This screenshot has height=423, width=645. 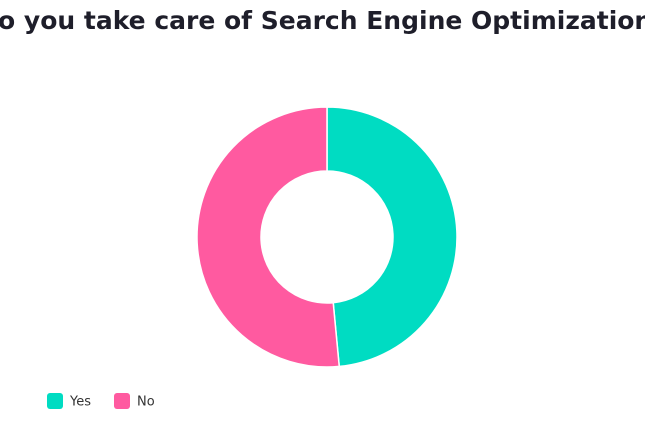 I want to click on legend-label: Yes, so click(x=80, y=402).